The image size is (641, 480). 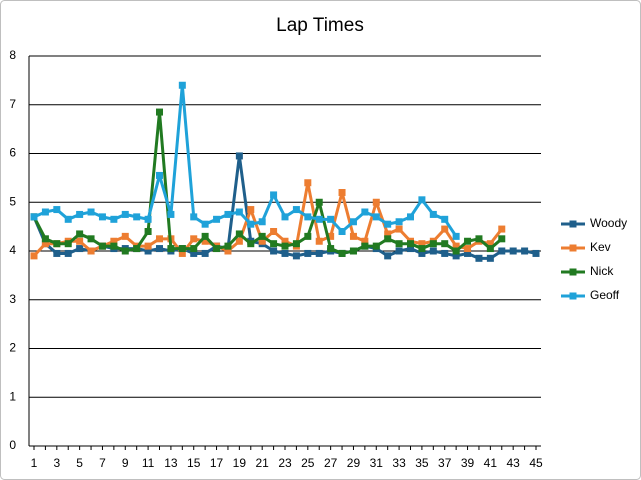 What do you see at coordinates (12, 348) in the screenshot?
I see `y-tick-label: 2` at bounding box center [12, 348].